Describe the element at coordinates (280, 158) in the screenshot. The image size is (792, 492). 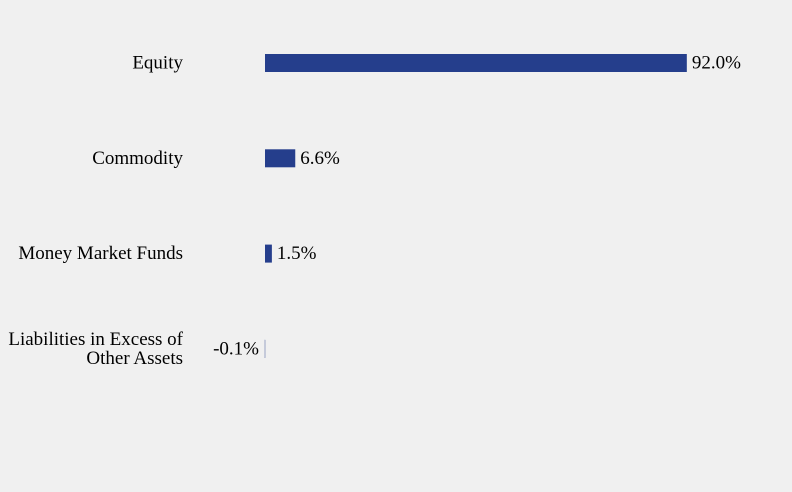
I see `bar-commodity` at that location.